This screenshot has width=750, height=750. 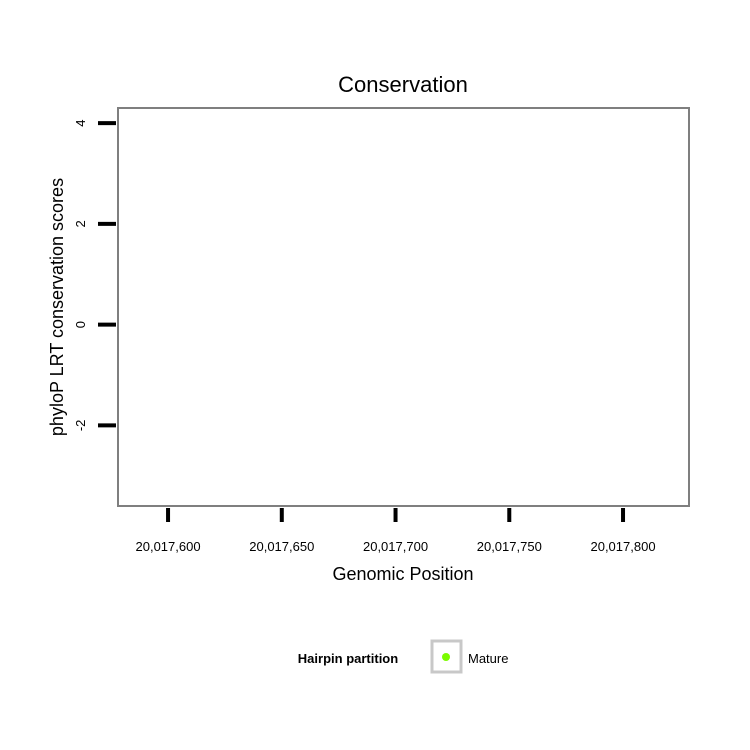 What do you see at coordinates (168, 546) in the screenshot?
I see `x-tick-label: 20,017,600` at bounding box center [168, 546].